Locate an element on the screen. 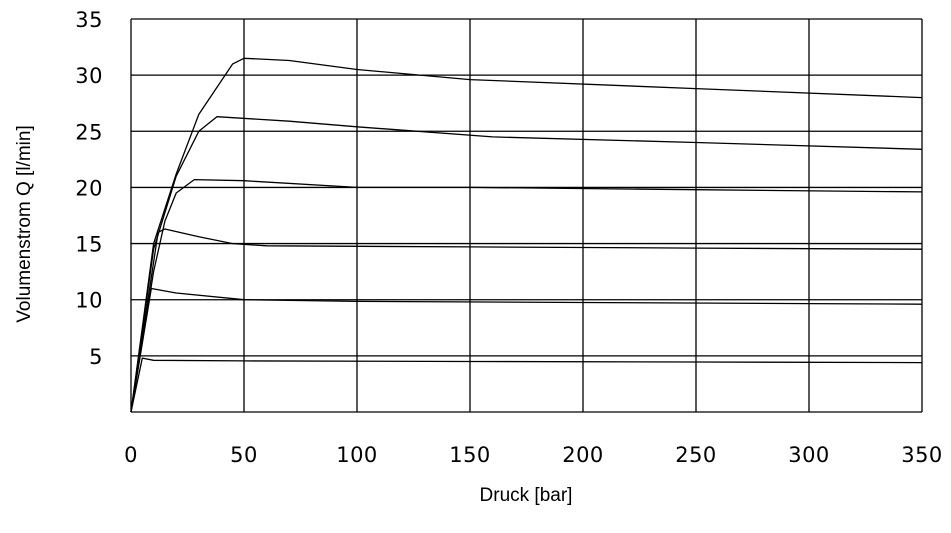 The image size is (951, 533). x-tick-label-200: 200 is located at coordinates (583, 455).